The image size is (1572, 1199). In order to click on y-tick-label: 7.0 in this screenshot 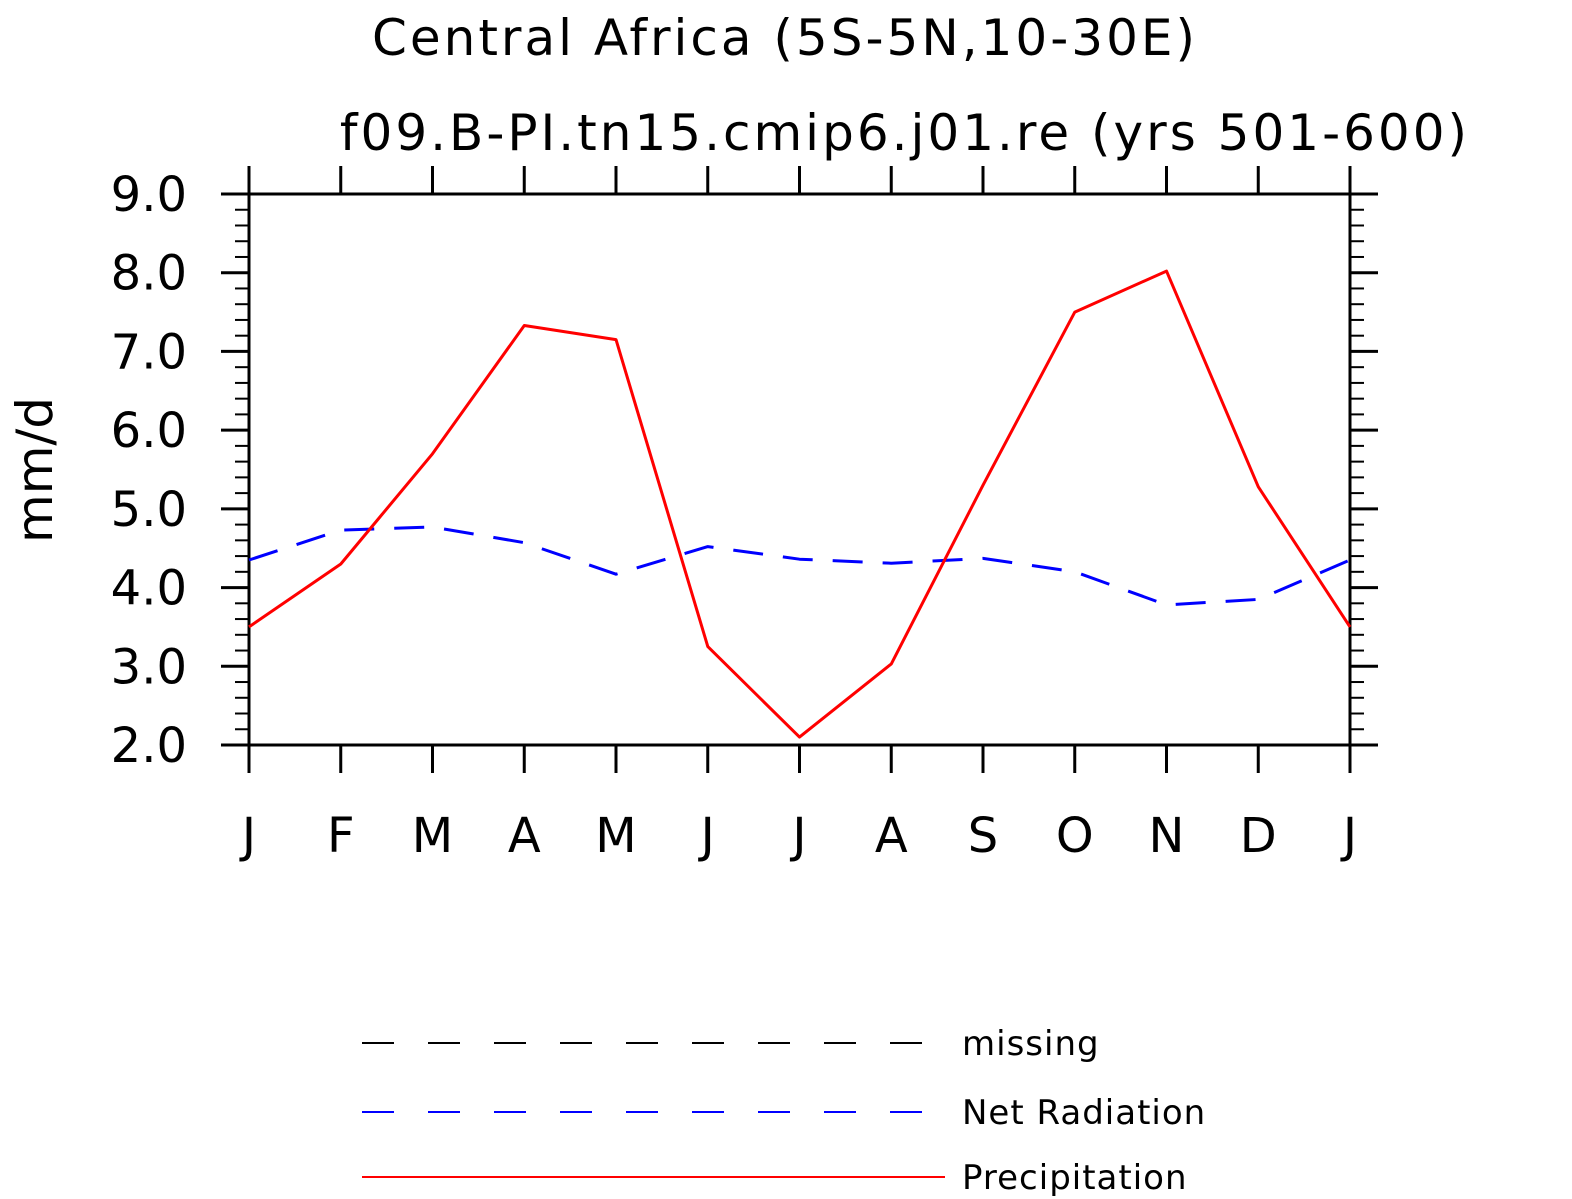, I will do `click(149, 352)`.